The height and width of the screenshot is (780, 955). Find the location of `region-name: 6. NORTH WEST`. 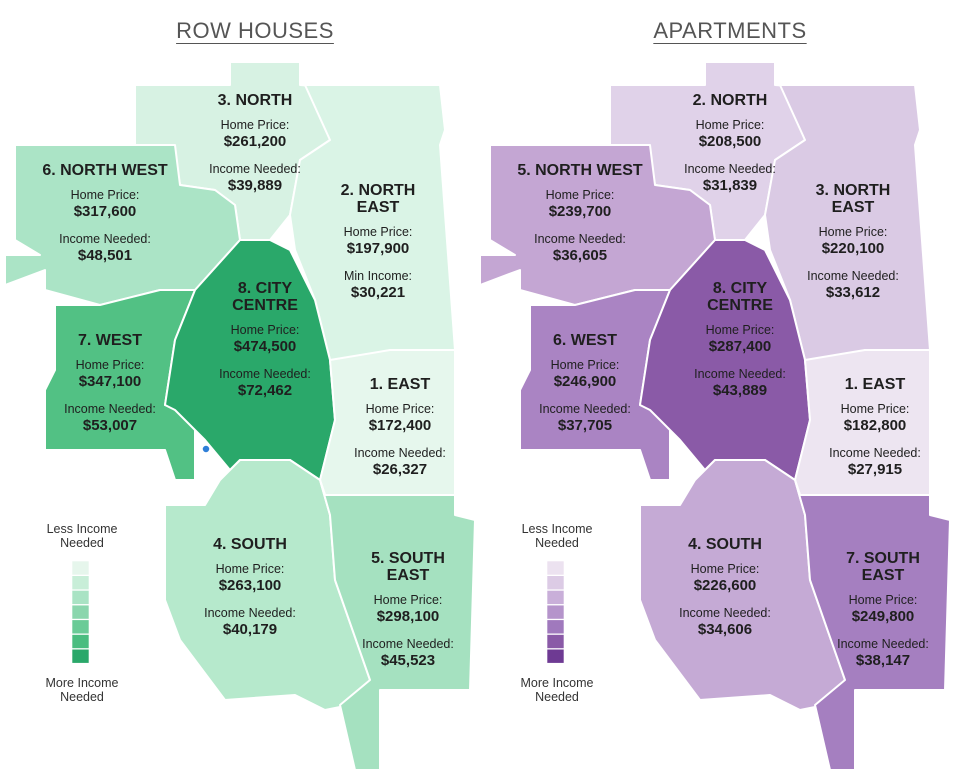

region-name: 6. NORTH WEST is located at coordinates (105, 170).